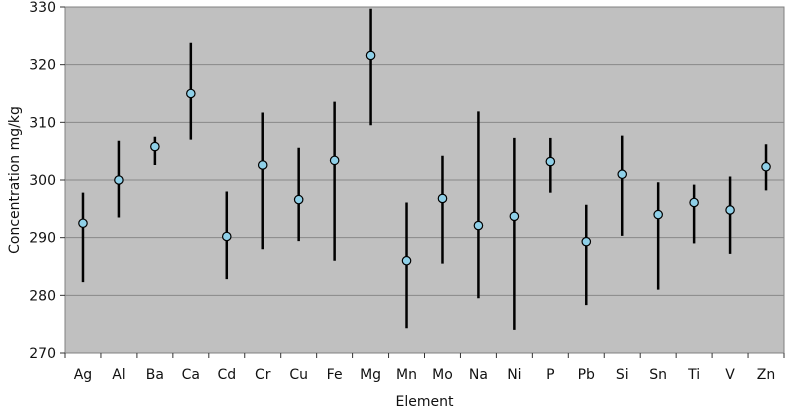 This screenshot has width=790, height=413. What do you see at coordinates (15, 180) in the screenshot?
I see `y-axis-title: Concentration mg/kg` at bounding box center [15, 180].